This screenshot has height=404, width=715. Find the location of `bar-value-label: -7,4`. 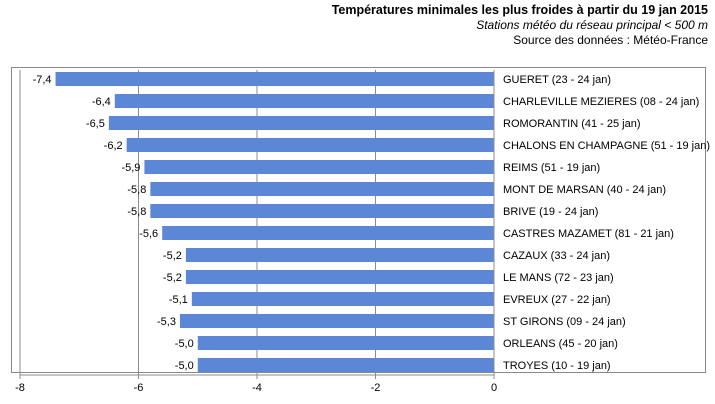

bar-value-label: -7,4 is located at coordinates (42, 80).